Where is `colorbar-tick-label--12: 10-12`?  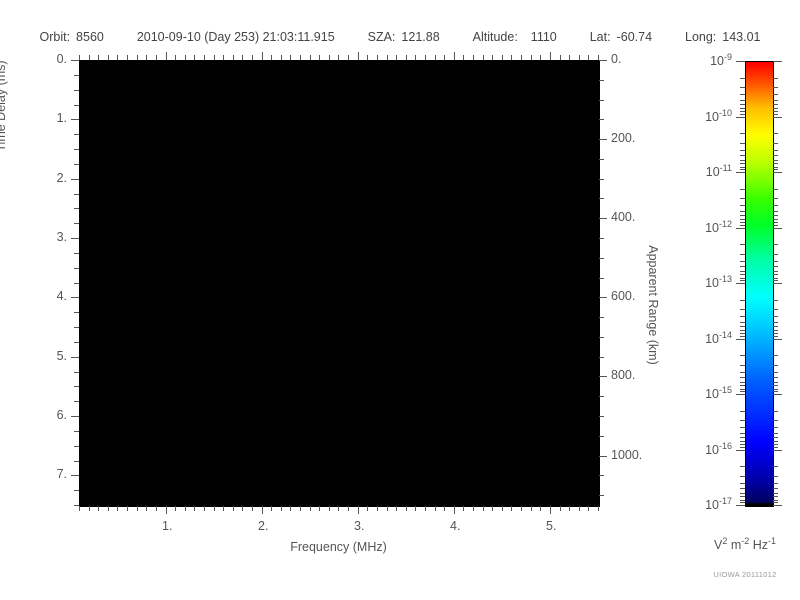
colorbar-tick-label--12: 10-12 is located at coordinates (718, 227).